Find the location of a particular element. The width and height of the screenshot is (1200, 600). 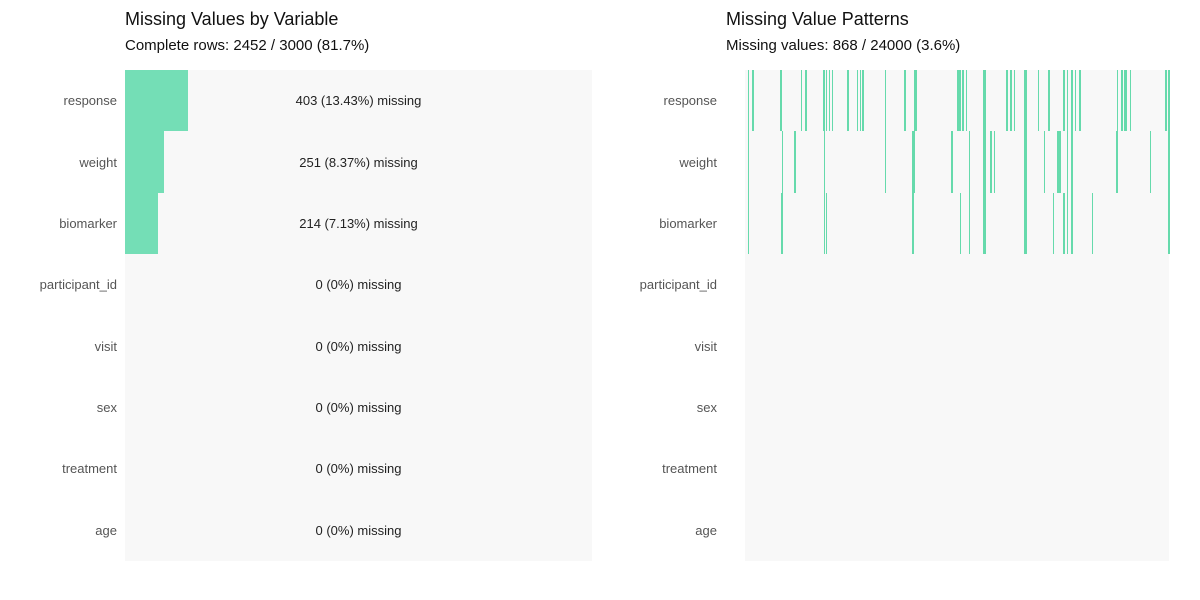

y-axis-label-visit: visit is located at coordinates (705, 346).